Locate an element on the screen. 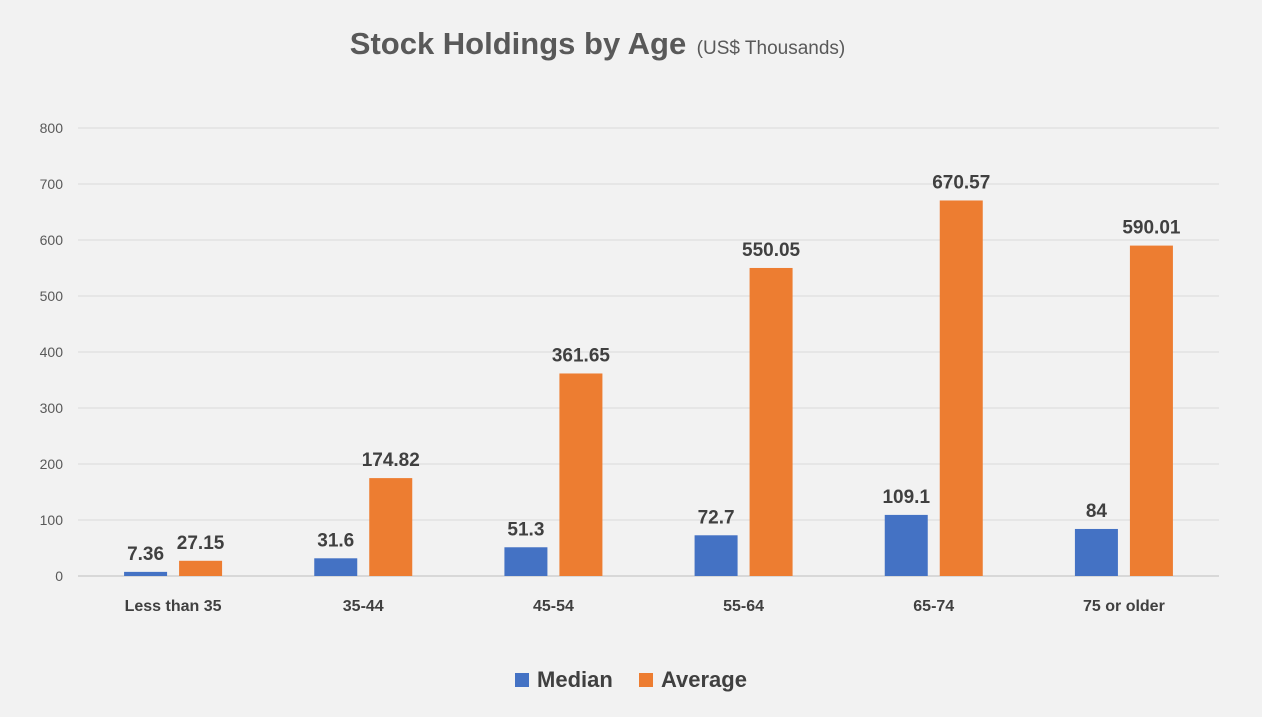 This screenshot has height=717, width=1262. y-tick-label: 200 is located at coordinates (52, 464).